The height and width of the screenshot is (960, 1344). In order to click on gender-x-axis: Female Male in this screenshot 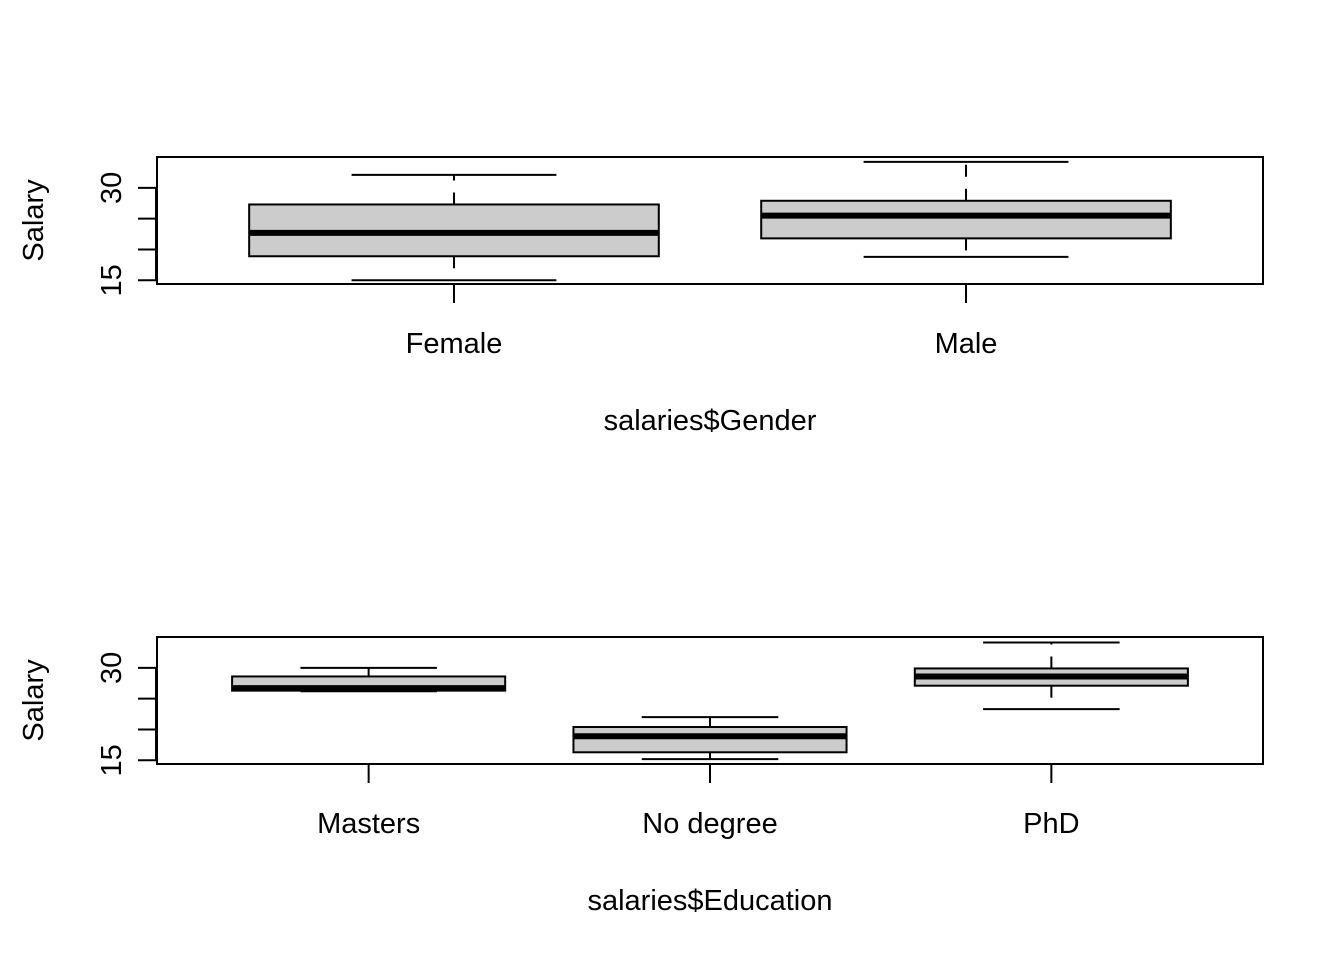, I will do `click(702, 322)`.